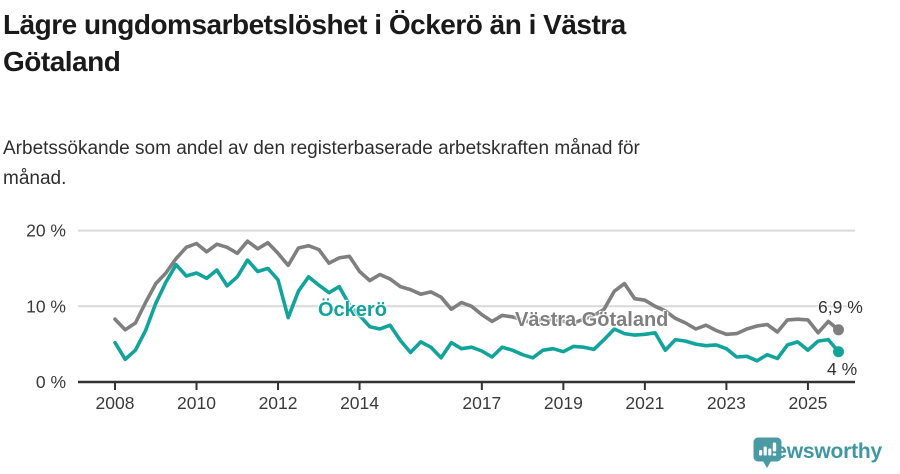 The height and width of the screenshot is (474, 900). What do you see at coordinates (115, 403) in the screenshot?
I see `x-tick-label: 2008` at bounding box center [115, 403].